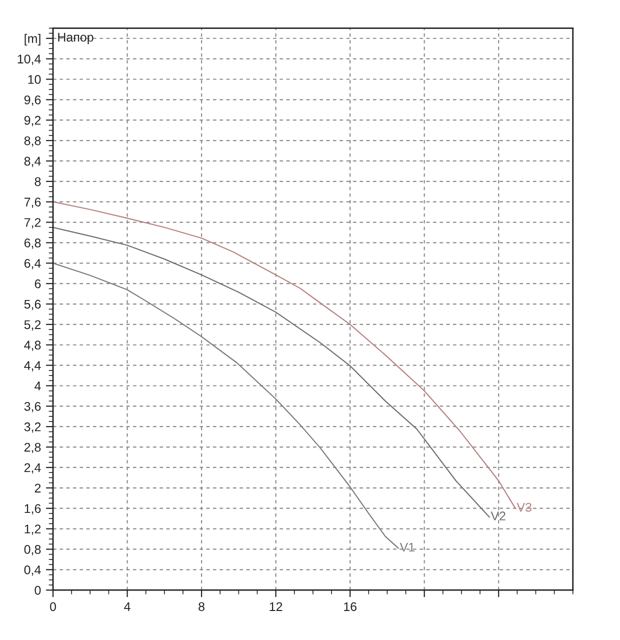  I want to click on y-tick-label: 0, so click(37, 590).